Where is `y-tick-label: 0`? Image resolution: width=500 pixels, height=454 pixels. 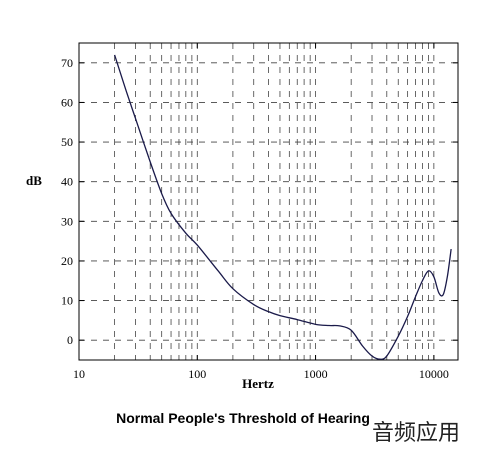 y-tick-label: 0 is located at coordinates (70, 340).